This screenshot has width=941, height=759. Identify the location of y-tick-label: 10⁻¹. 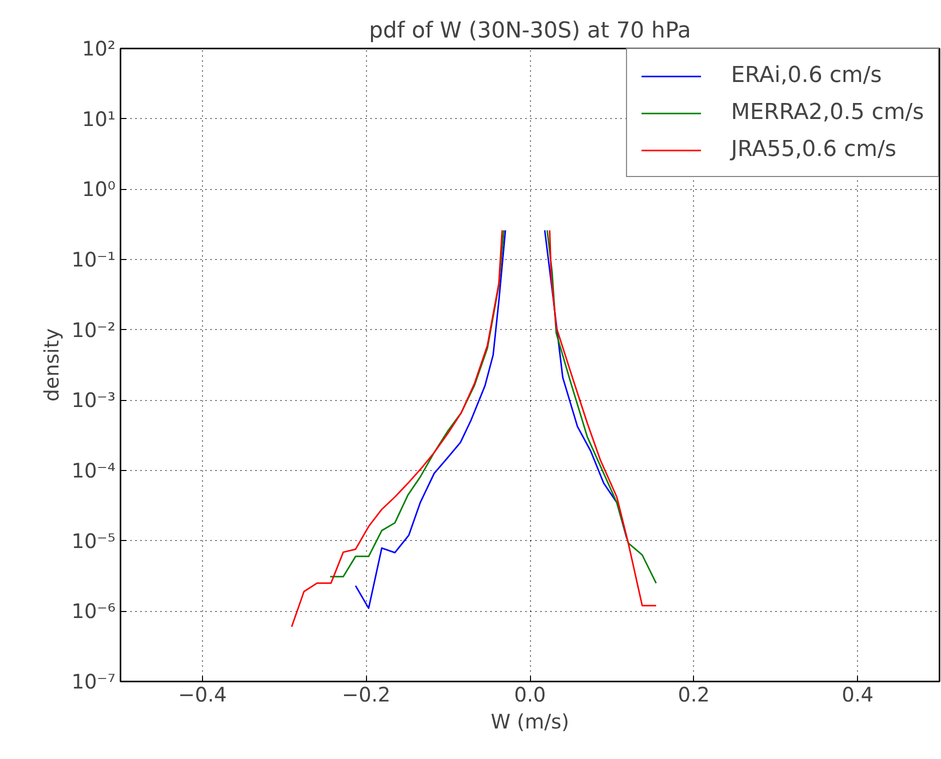
(93, 260).